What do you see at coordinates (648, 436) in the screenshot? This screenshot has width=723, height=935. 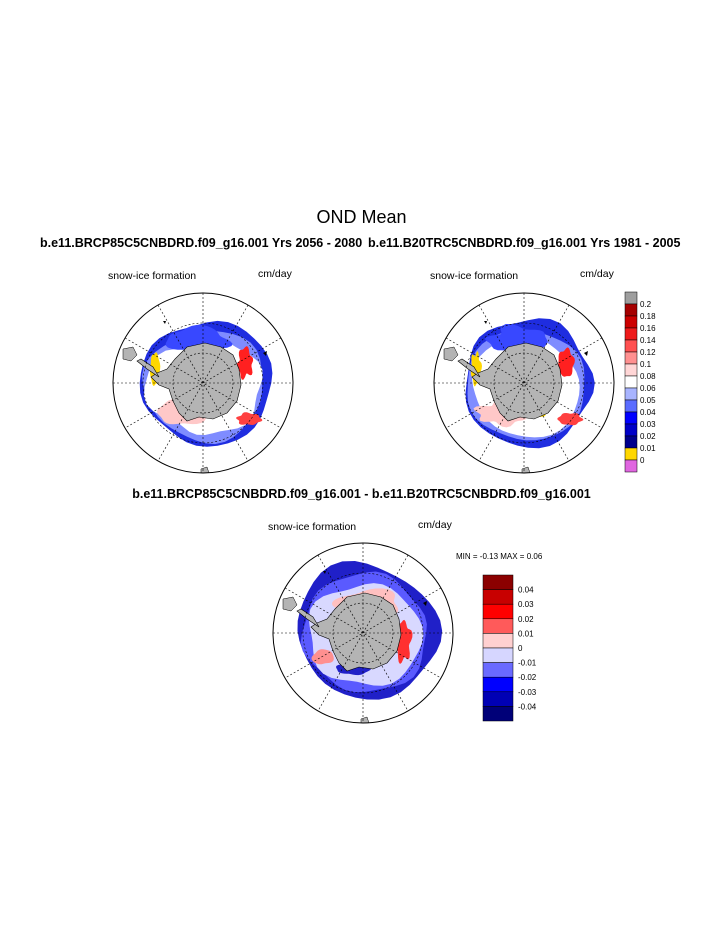 I see `colorbar-absolute-label-11: 0.02` at bounding box center [648, 436].